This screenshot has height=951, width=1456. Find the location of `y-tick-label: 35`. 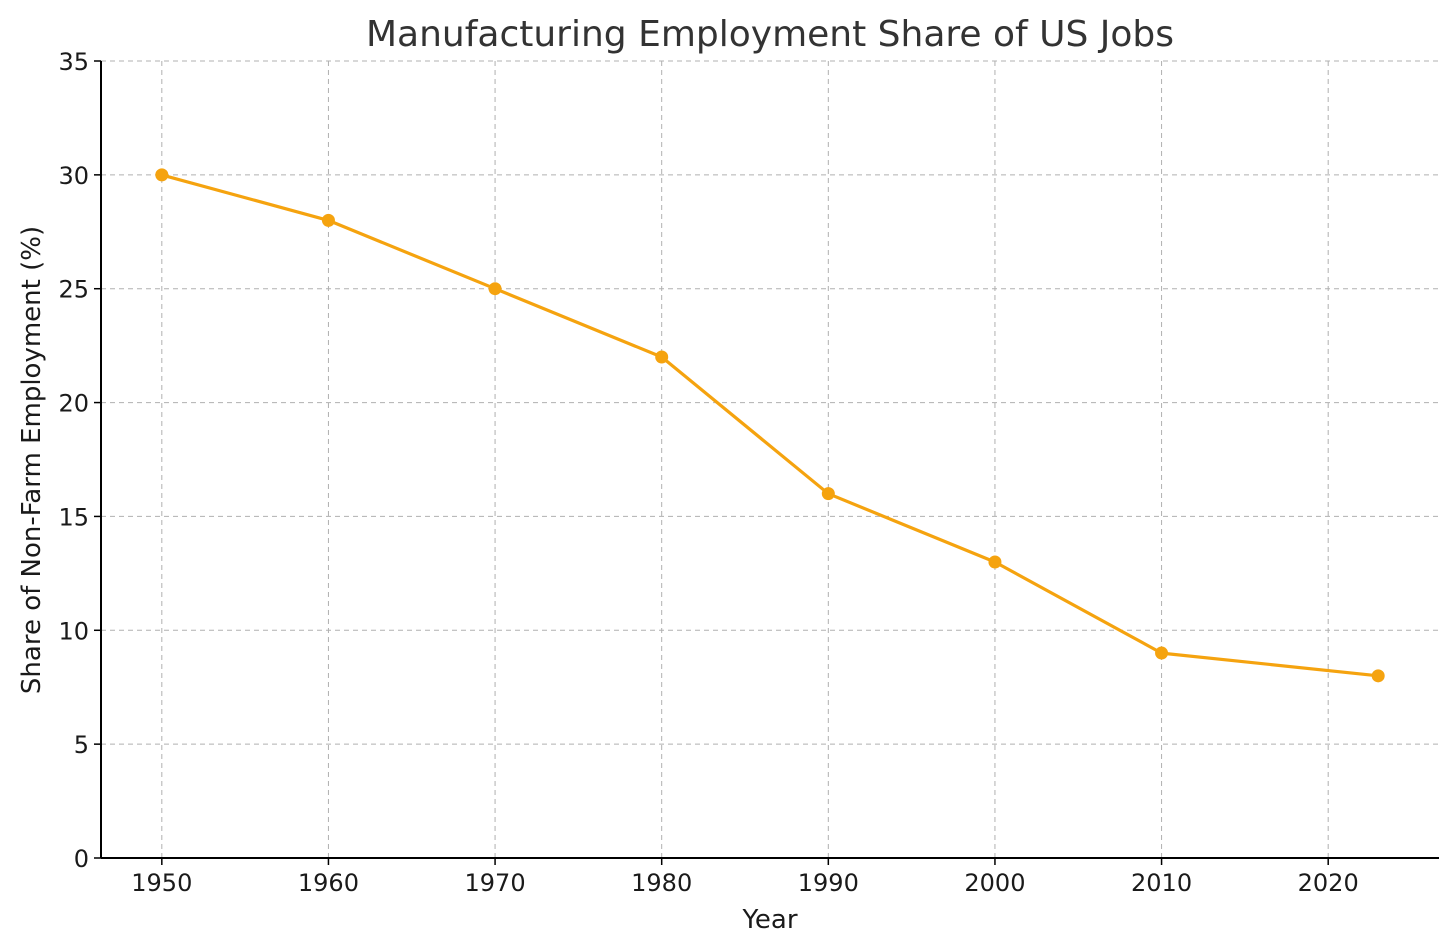

y-tick-label: 35 is located at coordinates (73, 62).